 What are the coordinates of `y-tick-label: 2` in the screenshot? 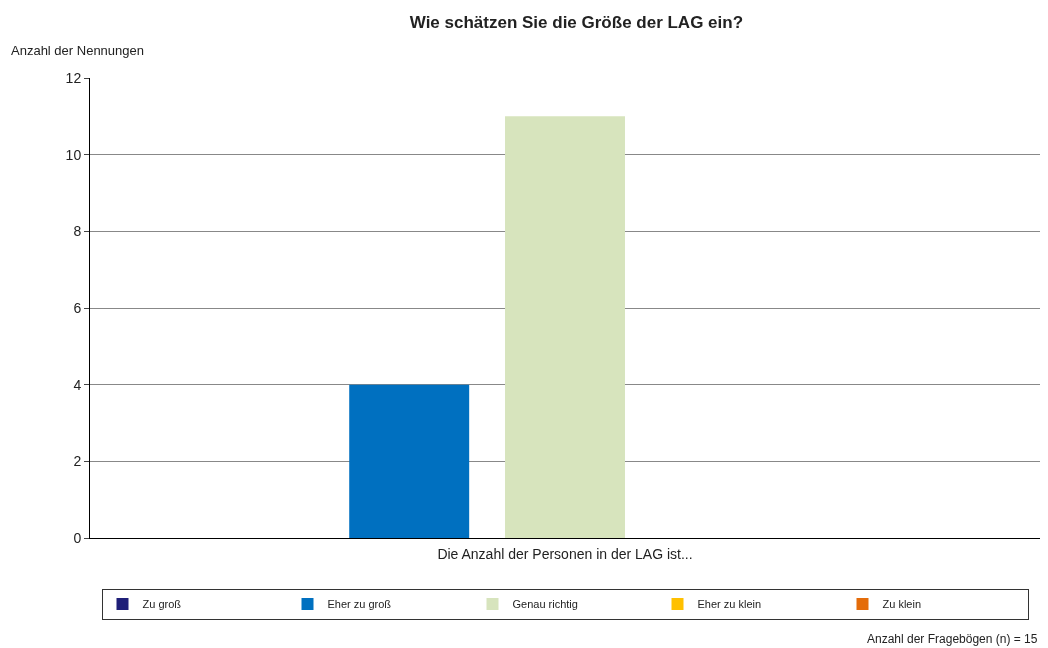 It's located at (77, 461).